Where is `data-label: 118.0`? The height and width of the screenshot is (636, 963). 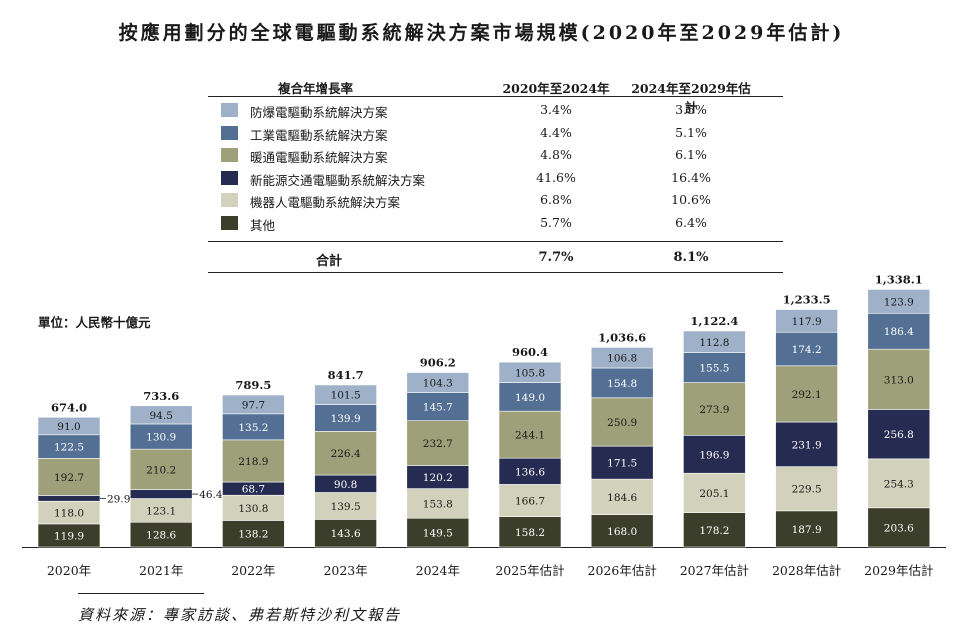
data-label: 118.0 is located at coordinates (69, 514).